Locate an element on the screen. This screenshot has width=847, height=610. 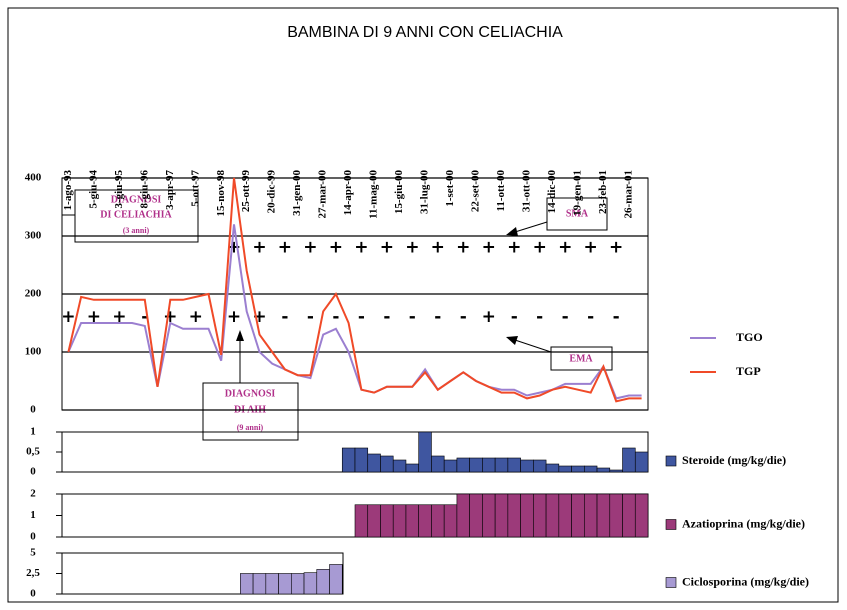
x-tick-label: 27-mar-00 is located at coordinates (323, 194).